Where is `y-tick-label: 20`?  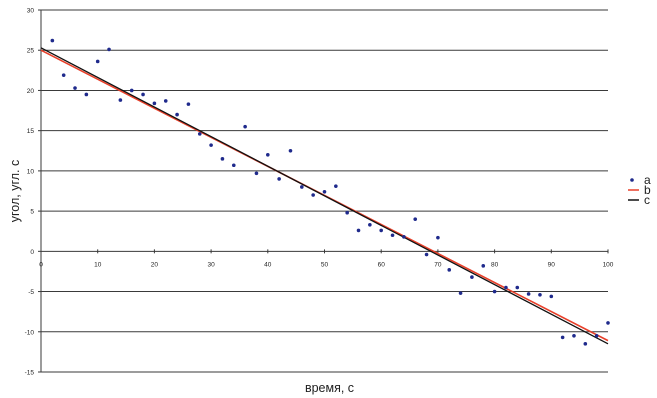 y-tick-label: 20 is located at coordinates (31, 91).